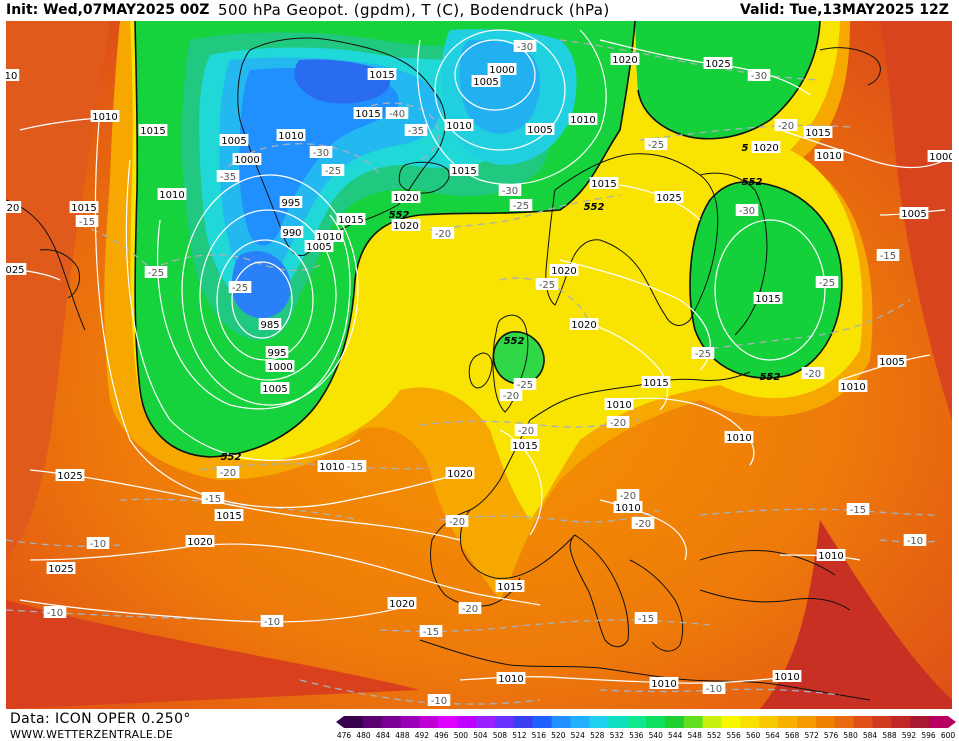 This screenshot has height=741, width=959. I want to click on colorbar-tick-label: 592, so click(909, 735).